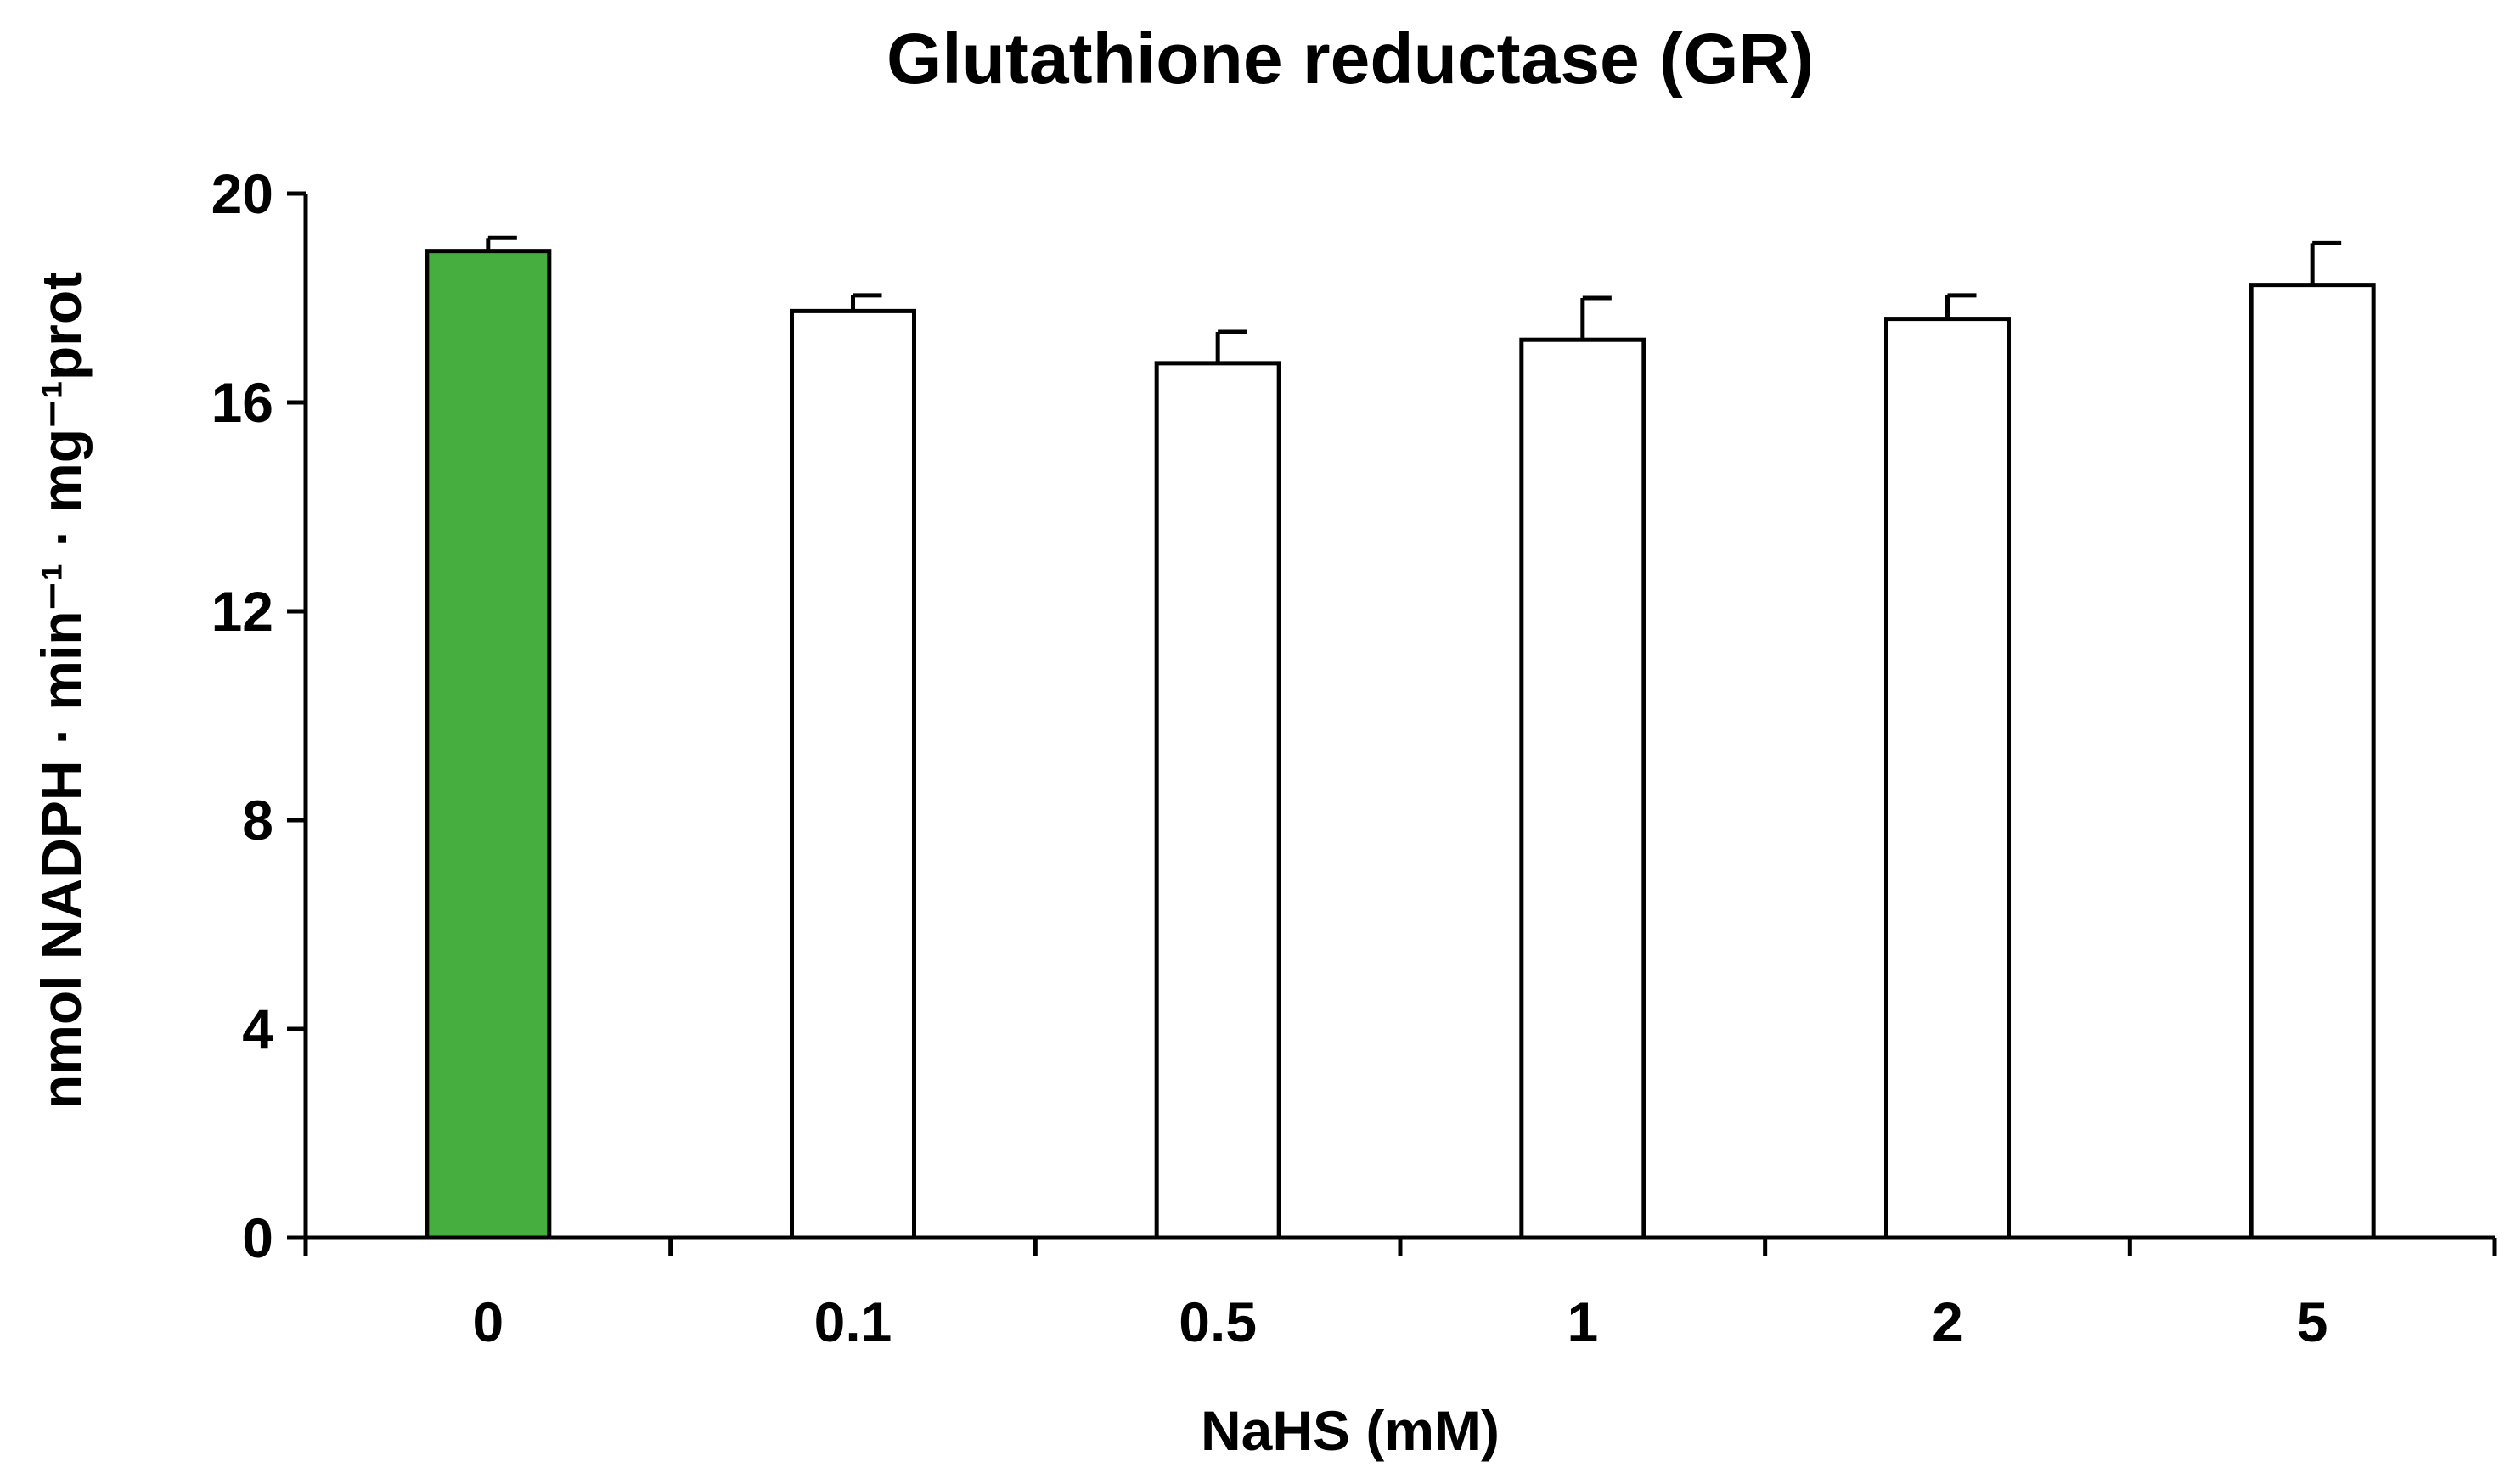 This screenshot has width=2516, height=1484. I want to click on x-tick-label: 5, so click(2312, 1321).